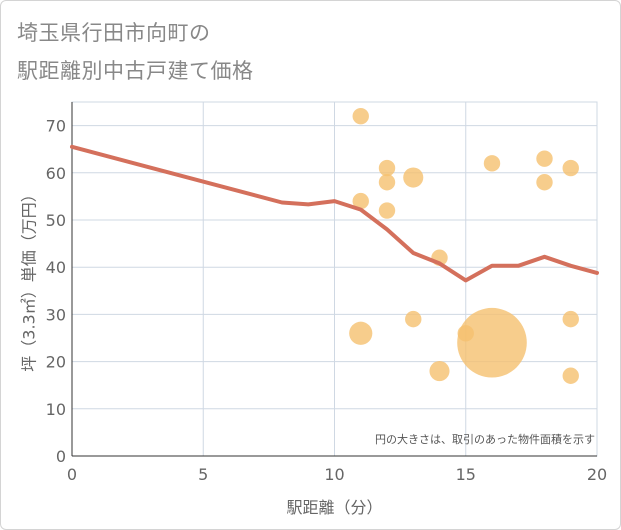 This screenshot has width=621, height=530. Describe the element at coordinates (466, 474) in the screenshot. I see `x-tick-label: 15` at that location.